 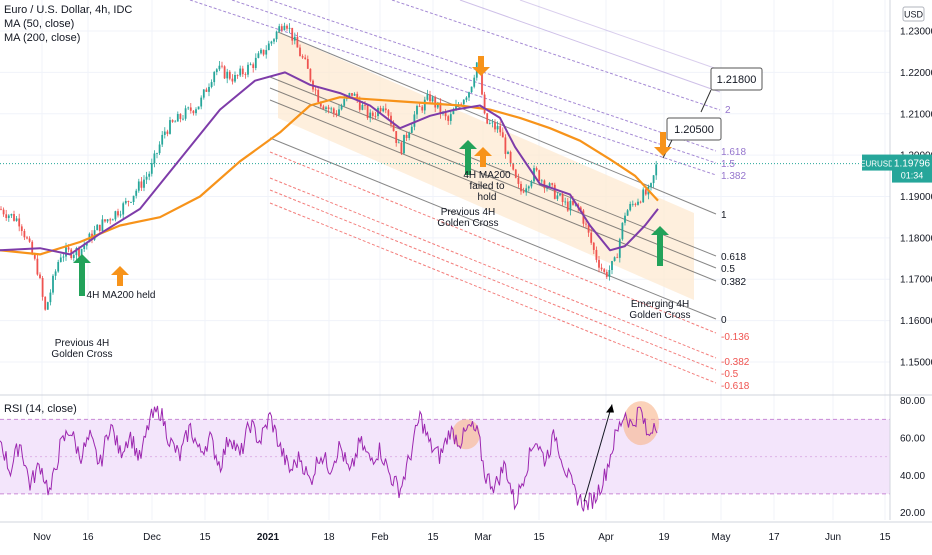 I want to click on fib-line-upper, so click(x=493, y=76).